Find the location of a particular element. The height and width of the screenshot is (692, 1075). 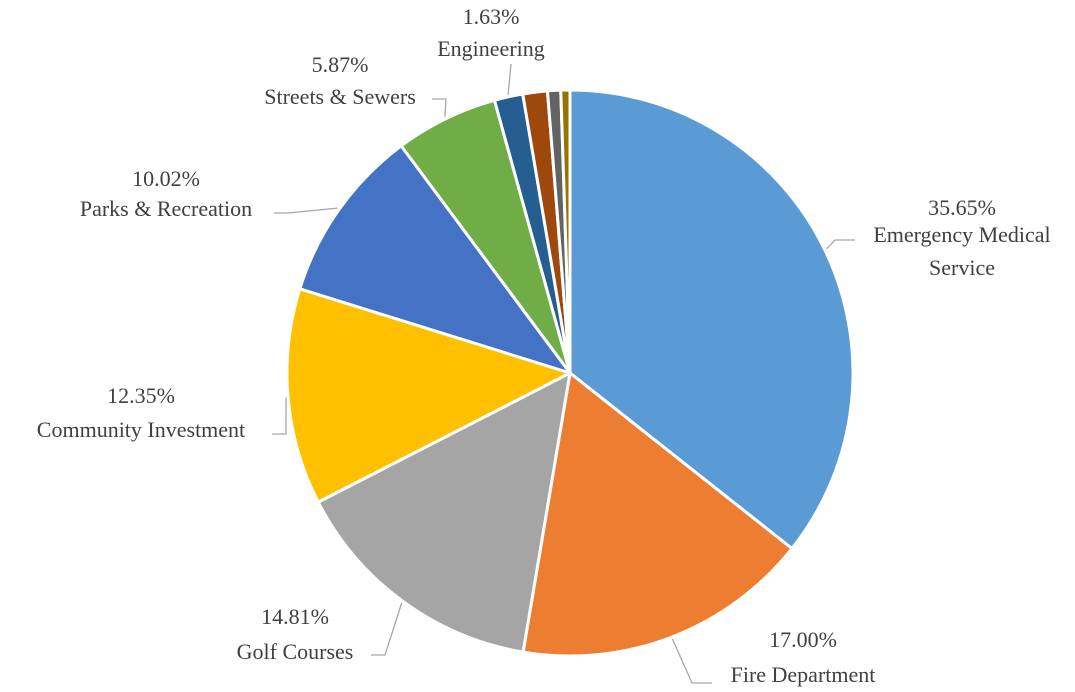

data-label-emergency-medical-service: 35.65% Emergency Medical Service is located at coordinates (961, 237).